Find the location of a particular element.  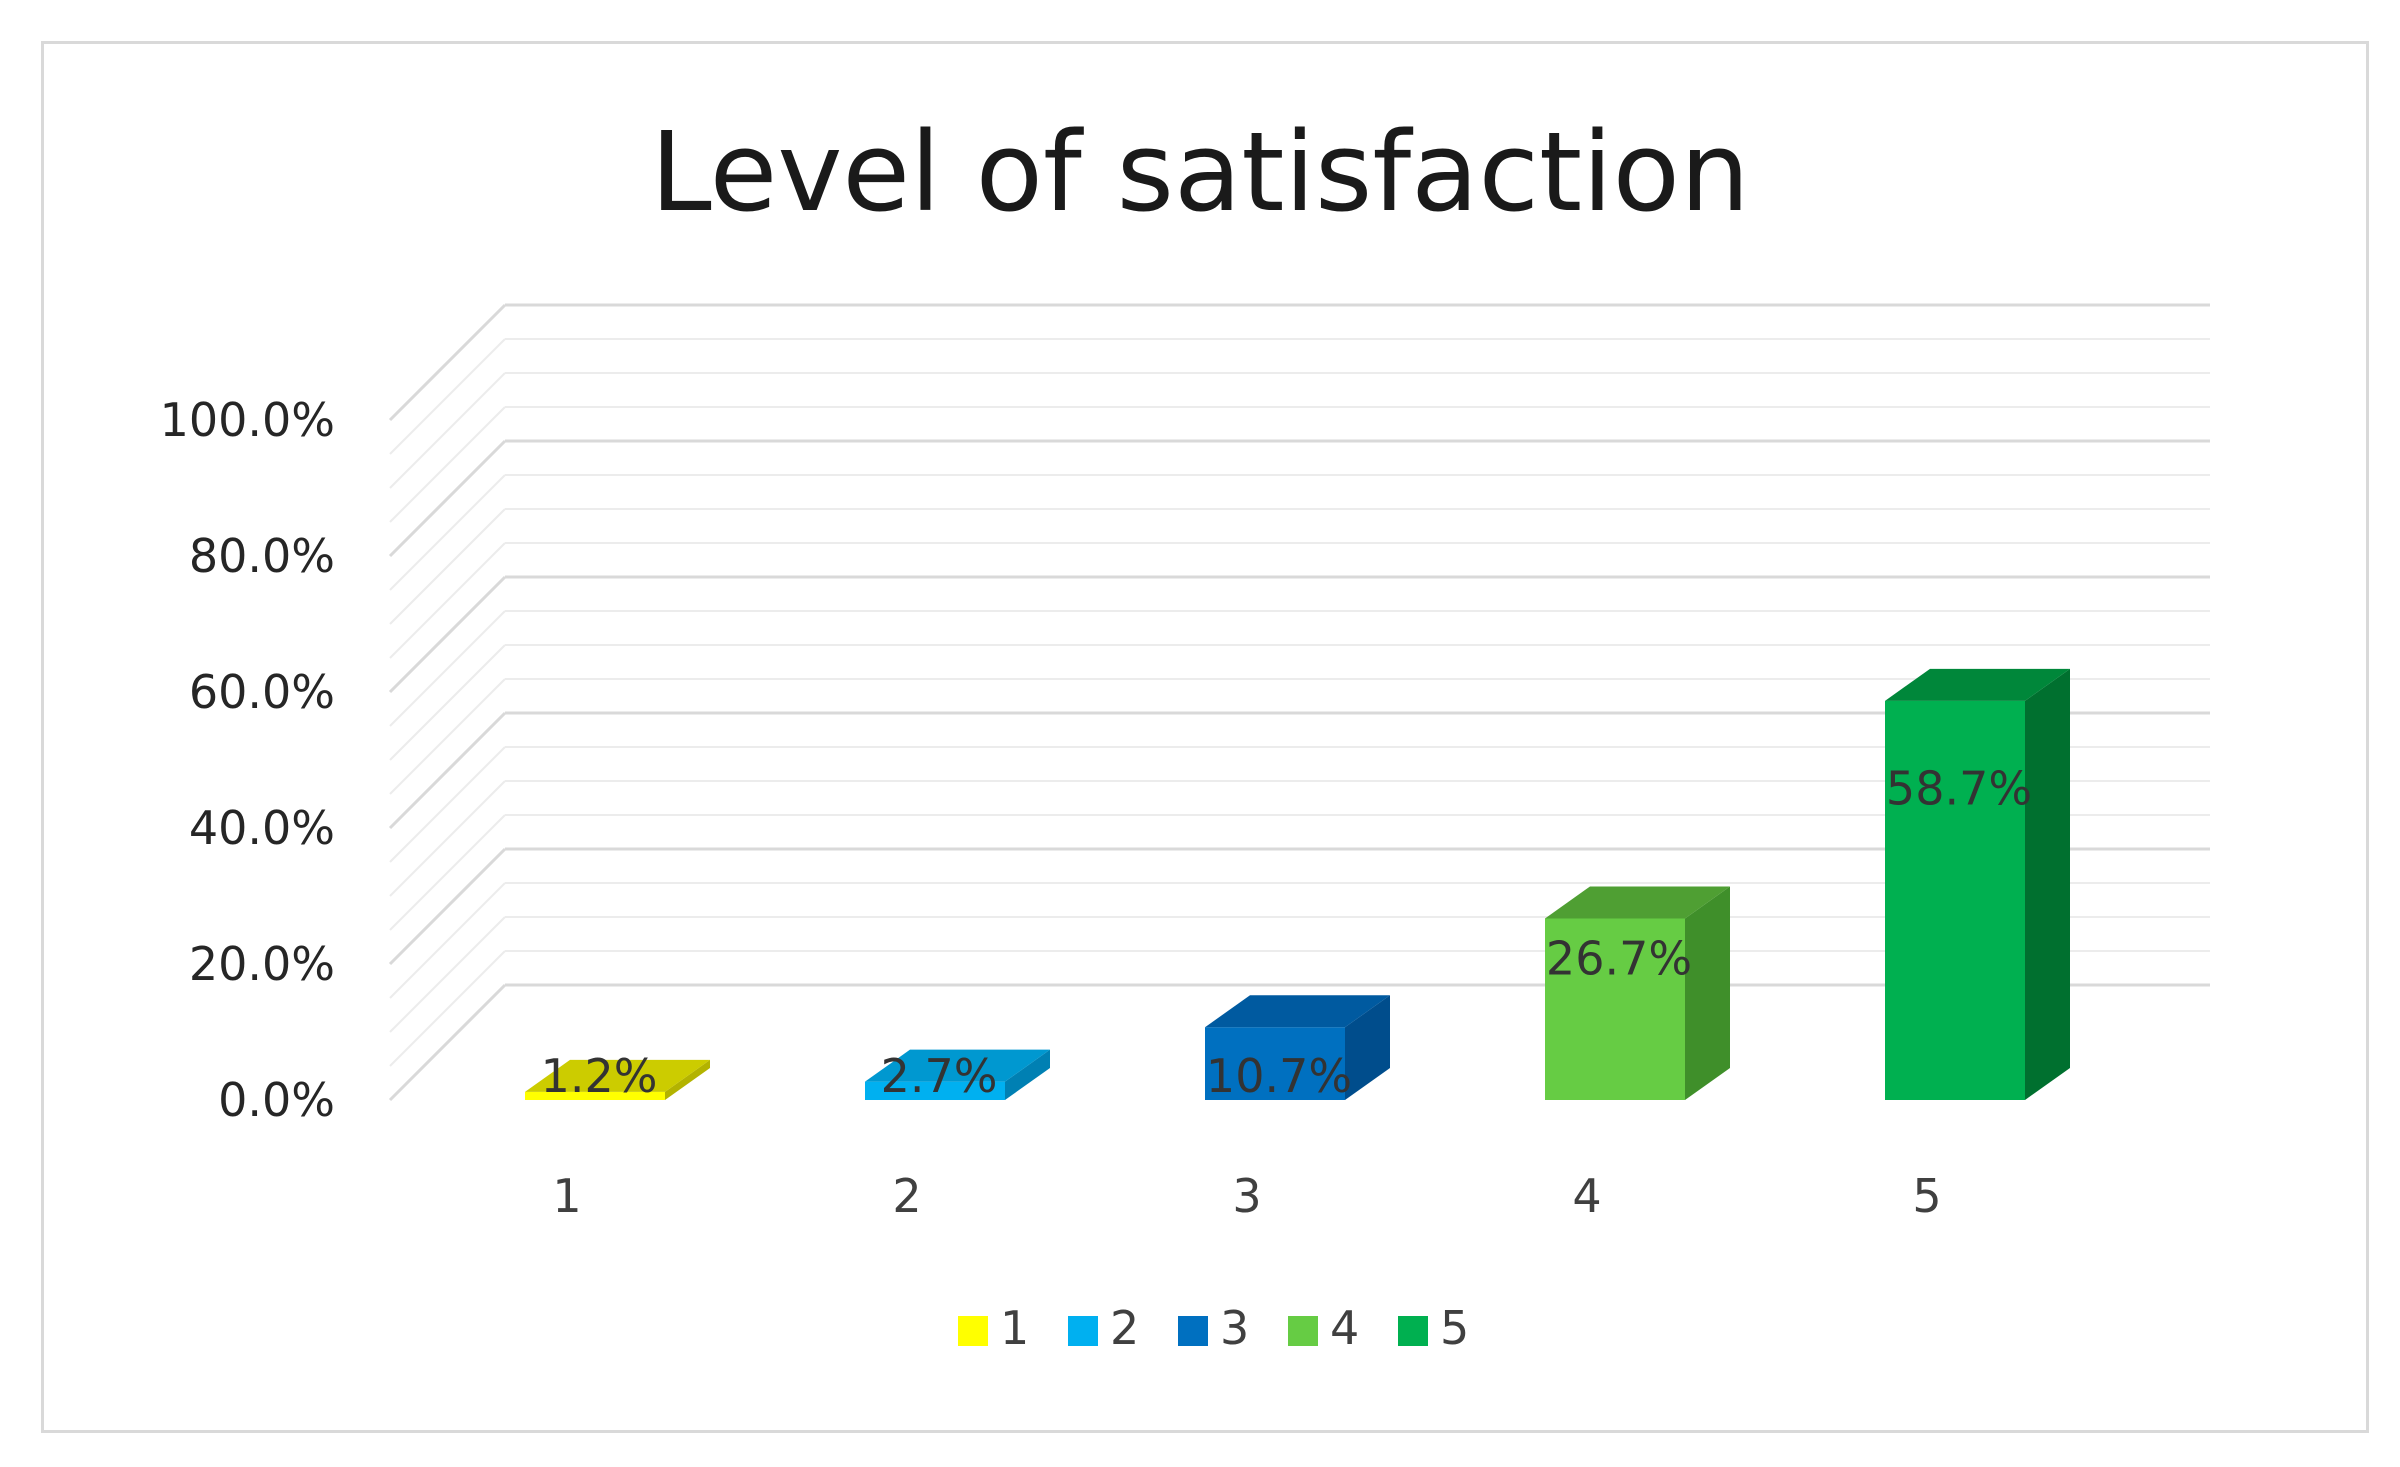

y-tick-label: 80.0% is located at coordinates (262, 556).